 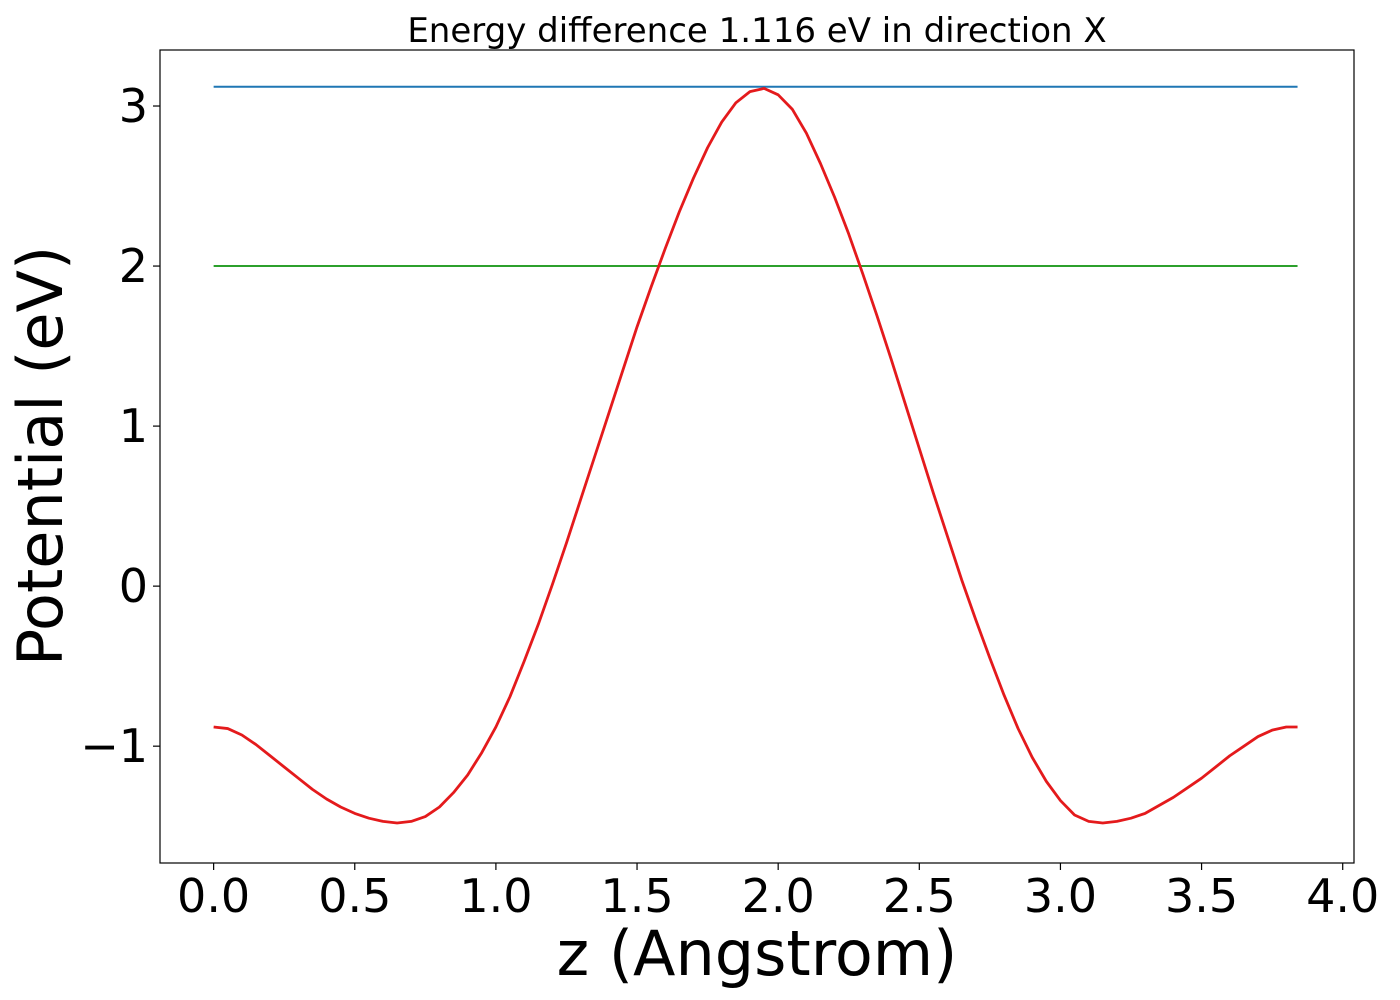 I want to click on y-axis-label: Potential (eV), so click(x=40, y=456).